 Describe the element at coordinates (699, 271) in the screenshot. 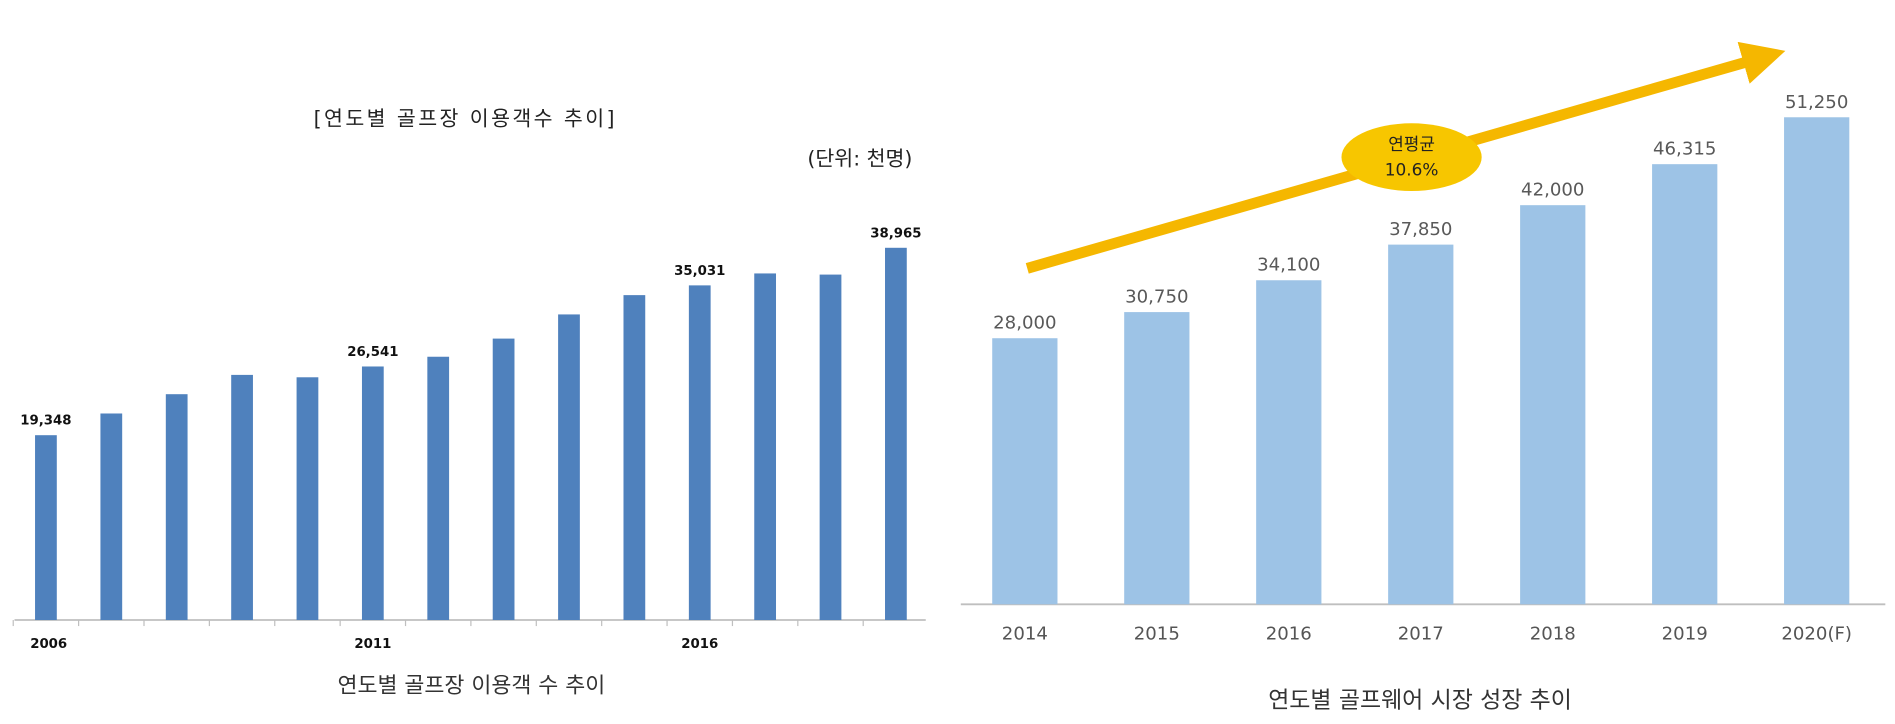

I see `value-label: 35,031` at that location.